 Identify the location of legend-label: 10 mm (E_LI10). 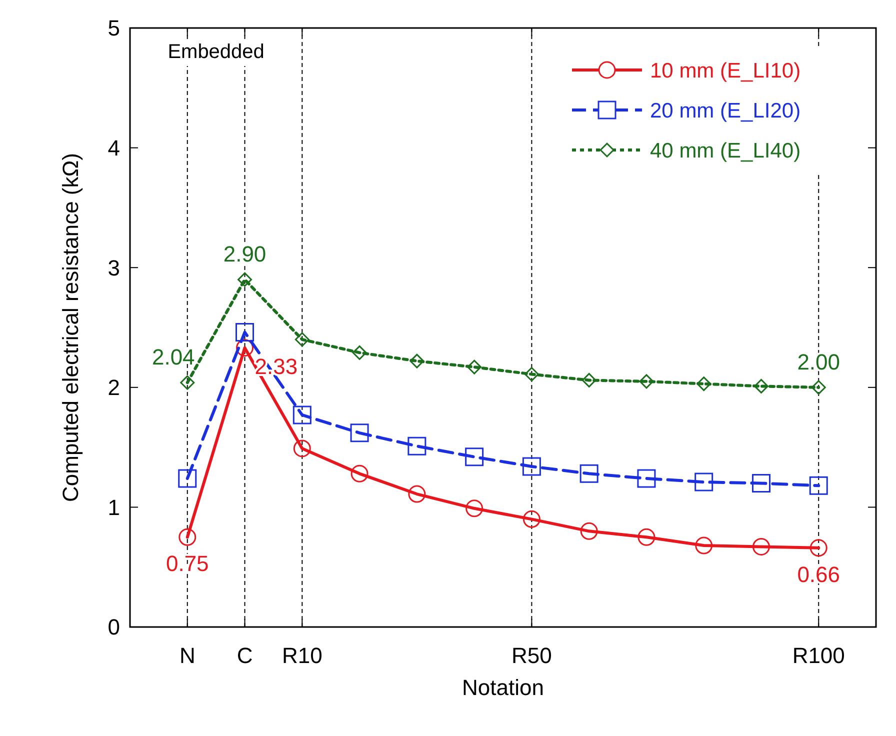
(725, 70).